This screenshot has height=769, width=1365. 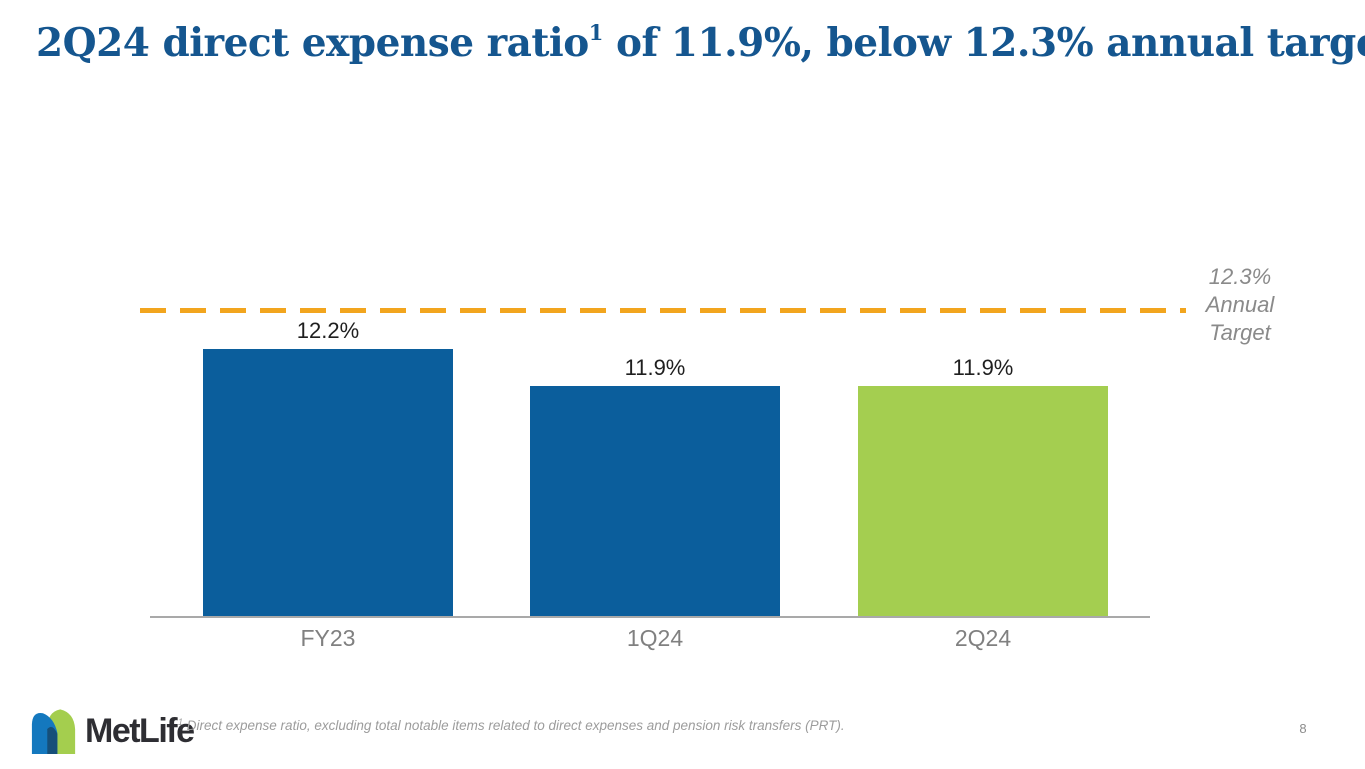 What do you see at coordinates (596, 32) in the screenshot?
I see `title-footnote-marker: 1` at bounding box center [596, 32].